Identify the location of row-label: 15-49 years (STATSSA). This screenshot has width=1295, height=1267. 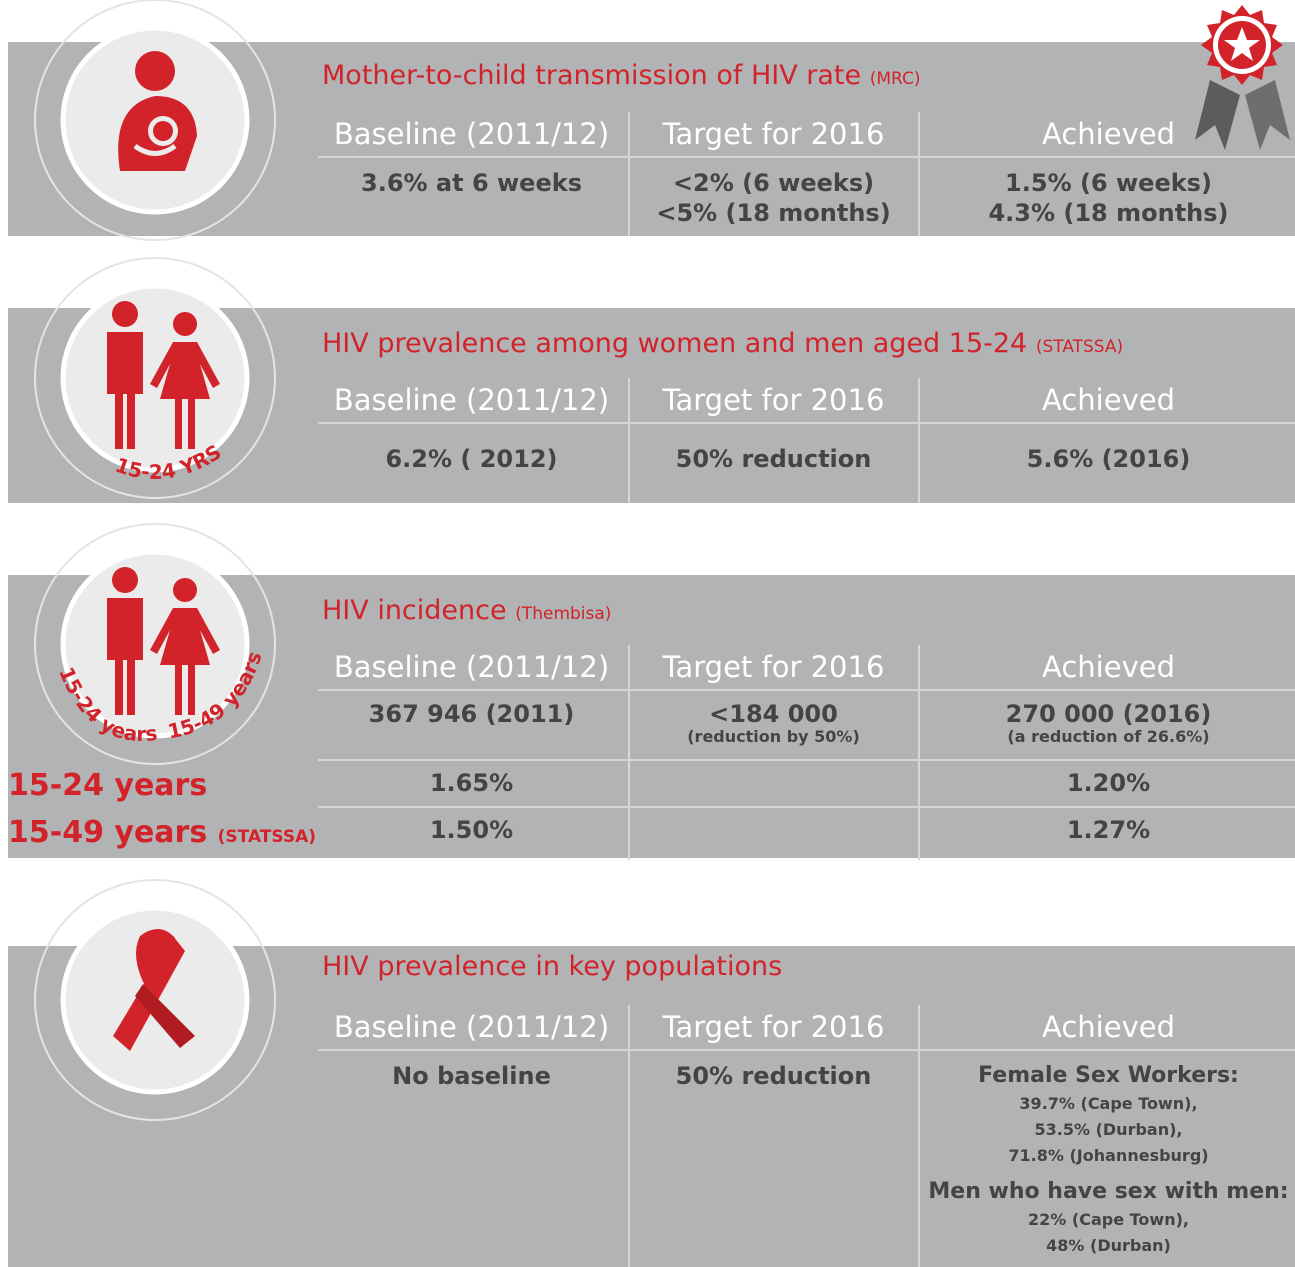
(162, 832).